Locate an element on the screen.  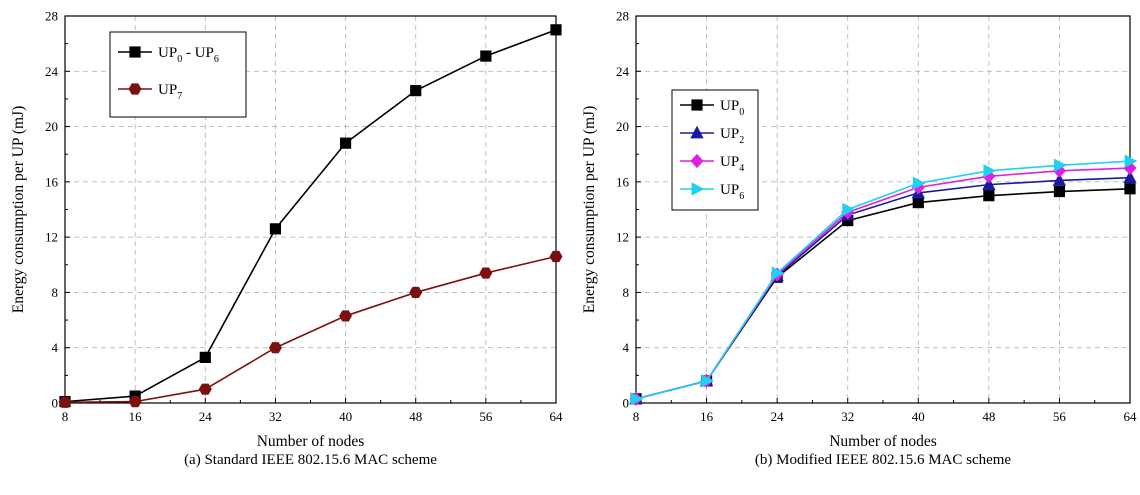
legend: UP0 UP2 UP4 UP6 is located at coordinates (715, 150).